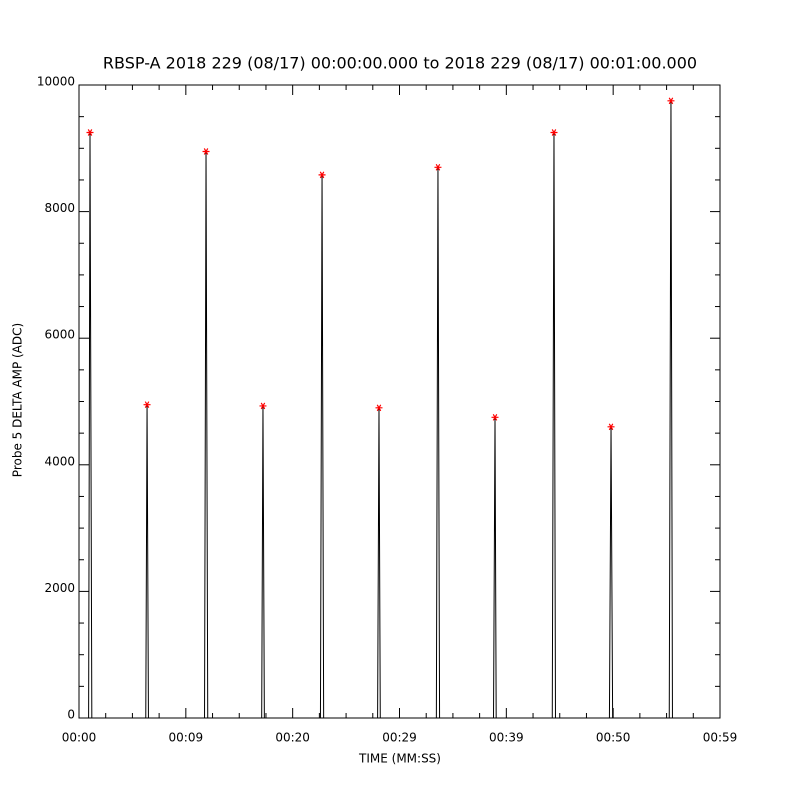 The height and width of the screenshot is (800, 800). I want to click on x-axis-label: TIME (MM:SS), so click(399, 759).